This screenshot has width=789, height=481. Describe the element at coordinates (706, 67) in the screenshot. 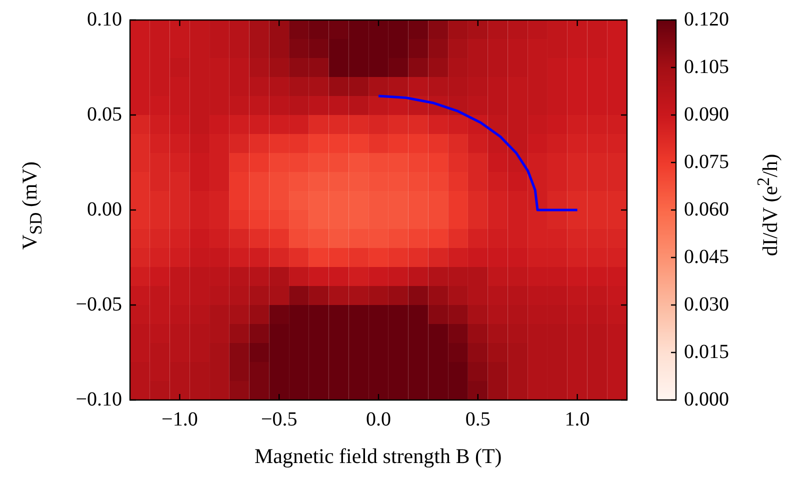

I see `color-bar-label: 0.105` at that location.